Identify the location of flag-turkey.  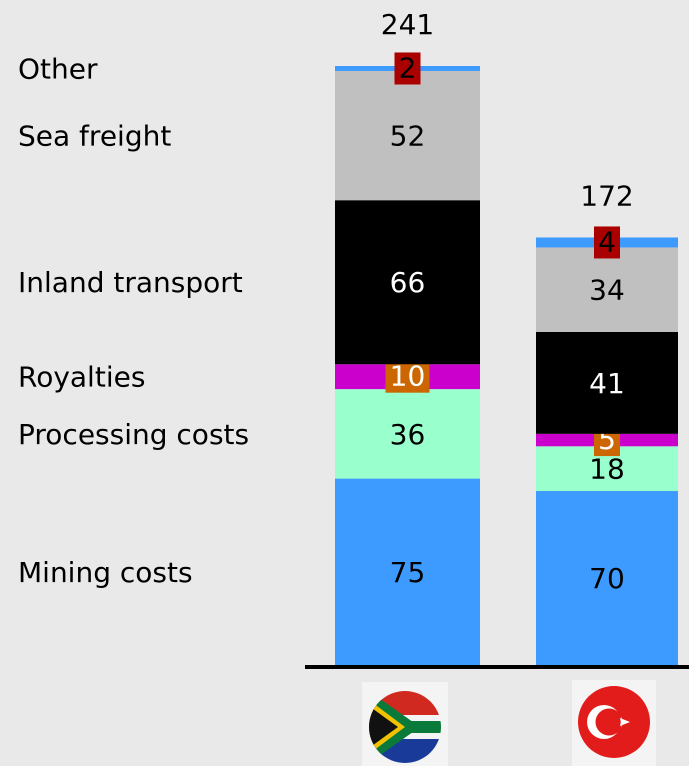
(614, 723).